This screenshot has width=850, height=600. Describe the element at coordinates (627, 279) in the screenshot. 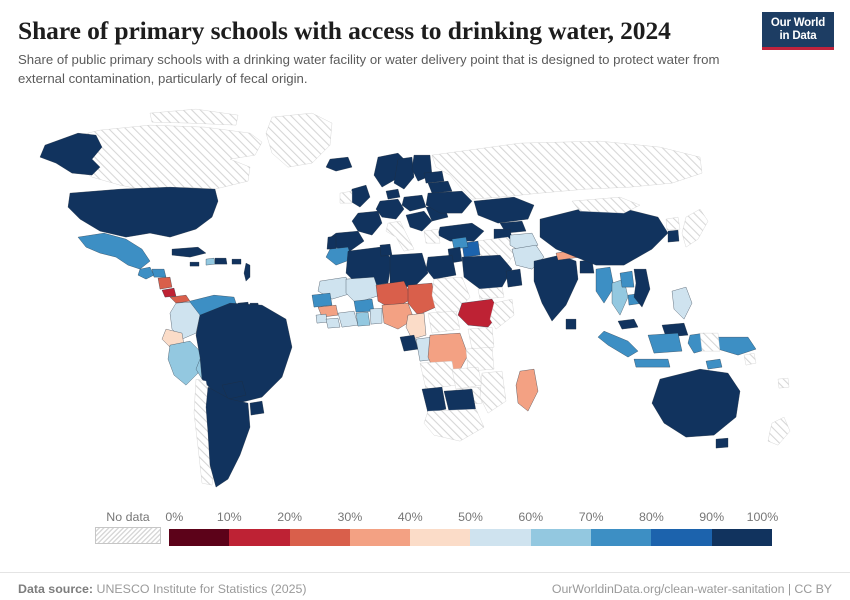

I see `country-laos` at that location.